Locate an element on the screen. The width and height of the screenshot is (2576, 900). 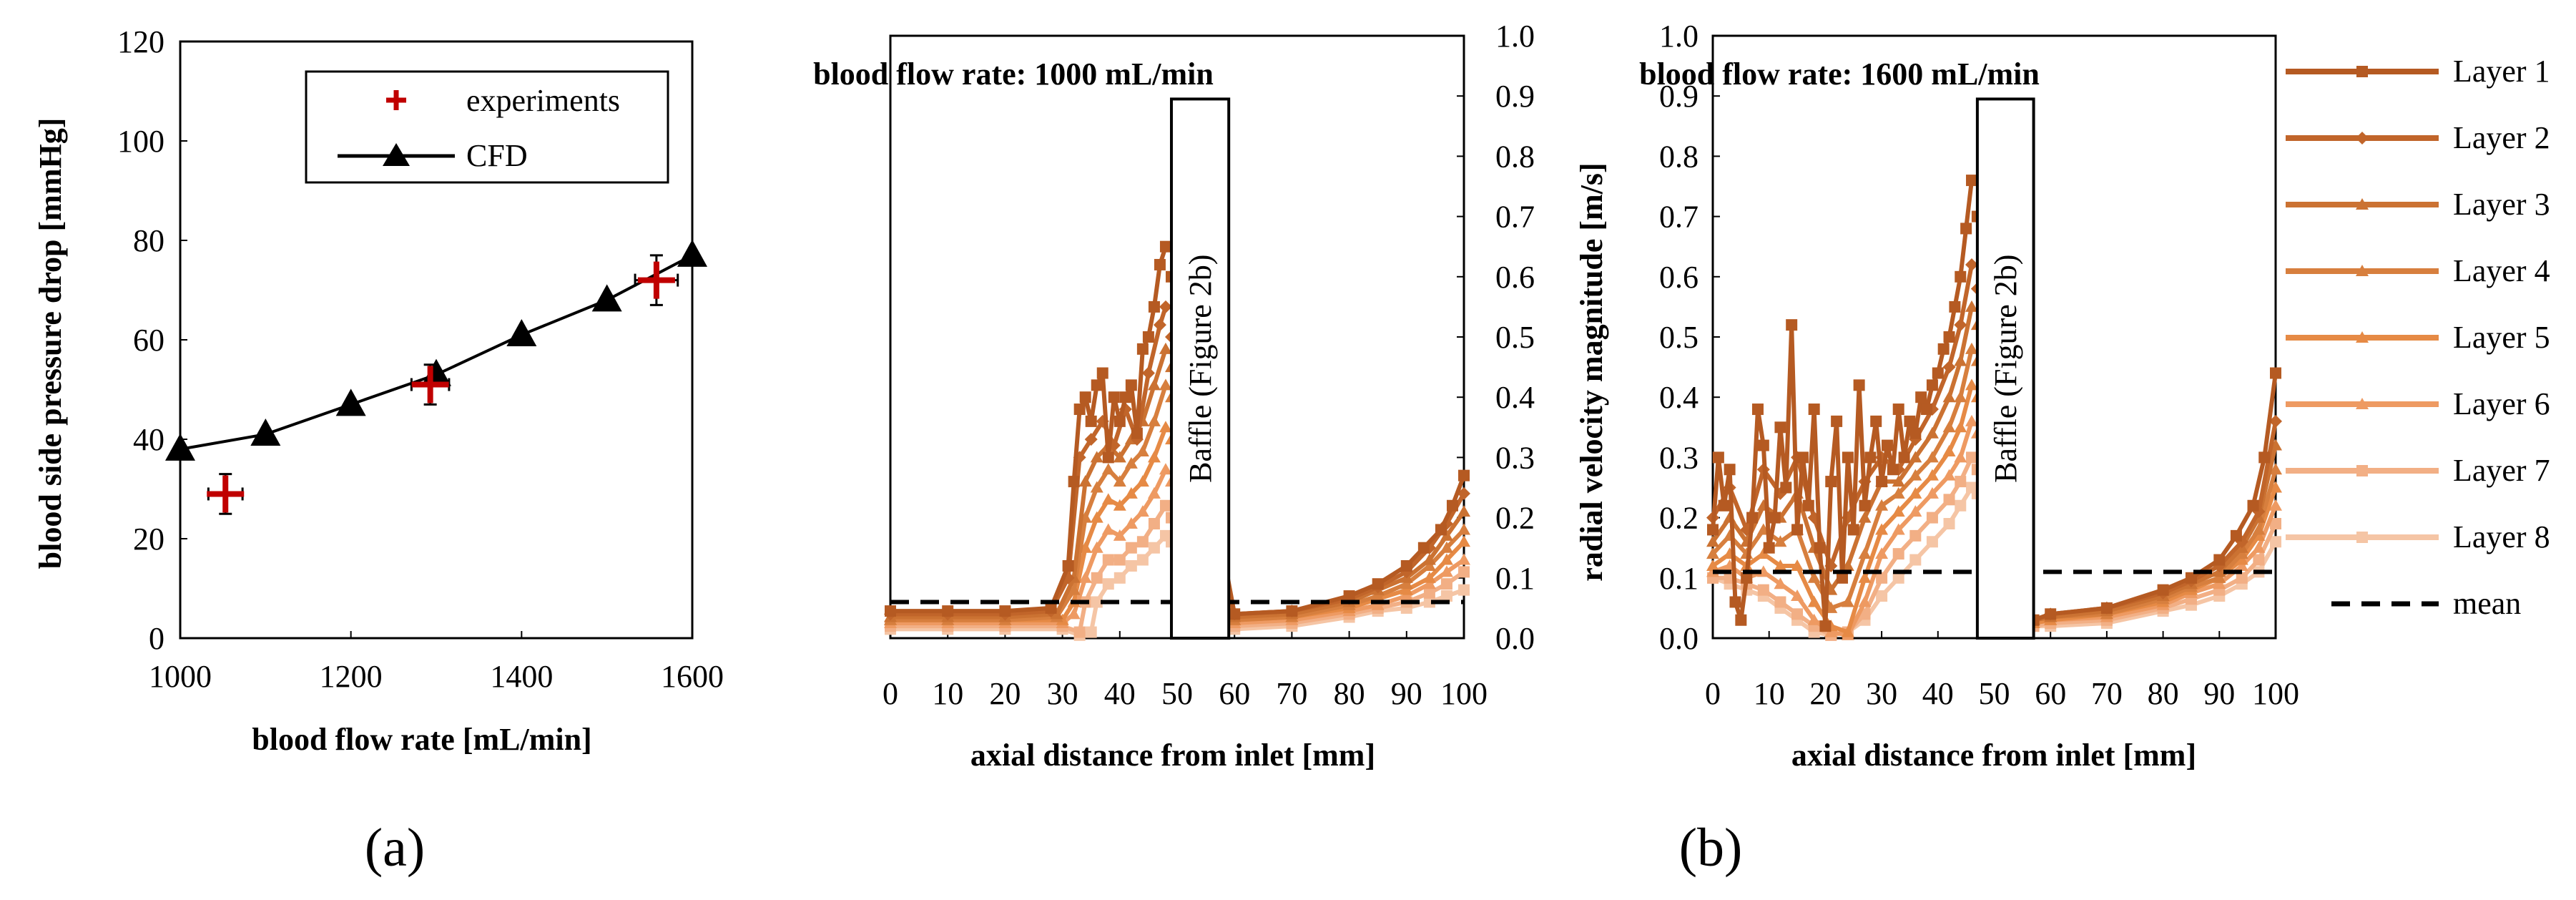
legend-layer-marker is located at coordinates (2362, 403).